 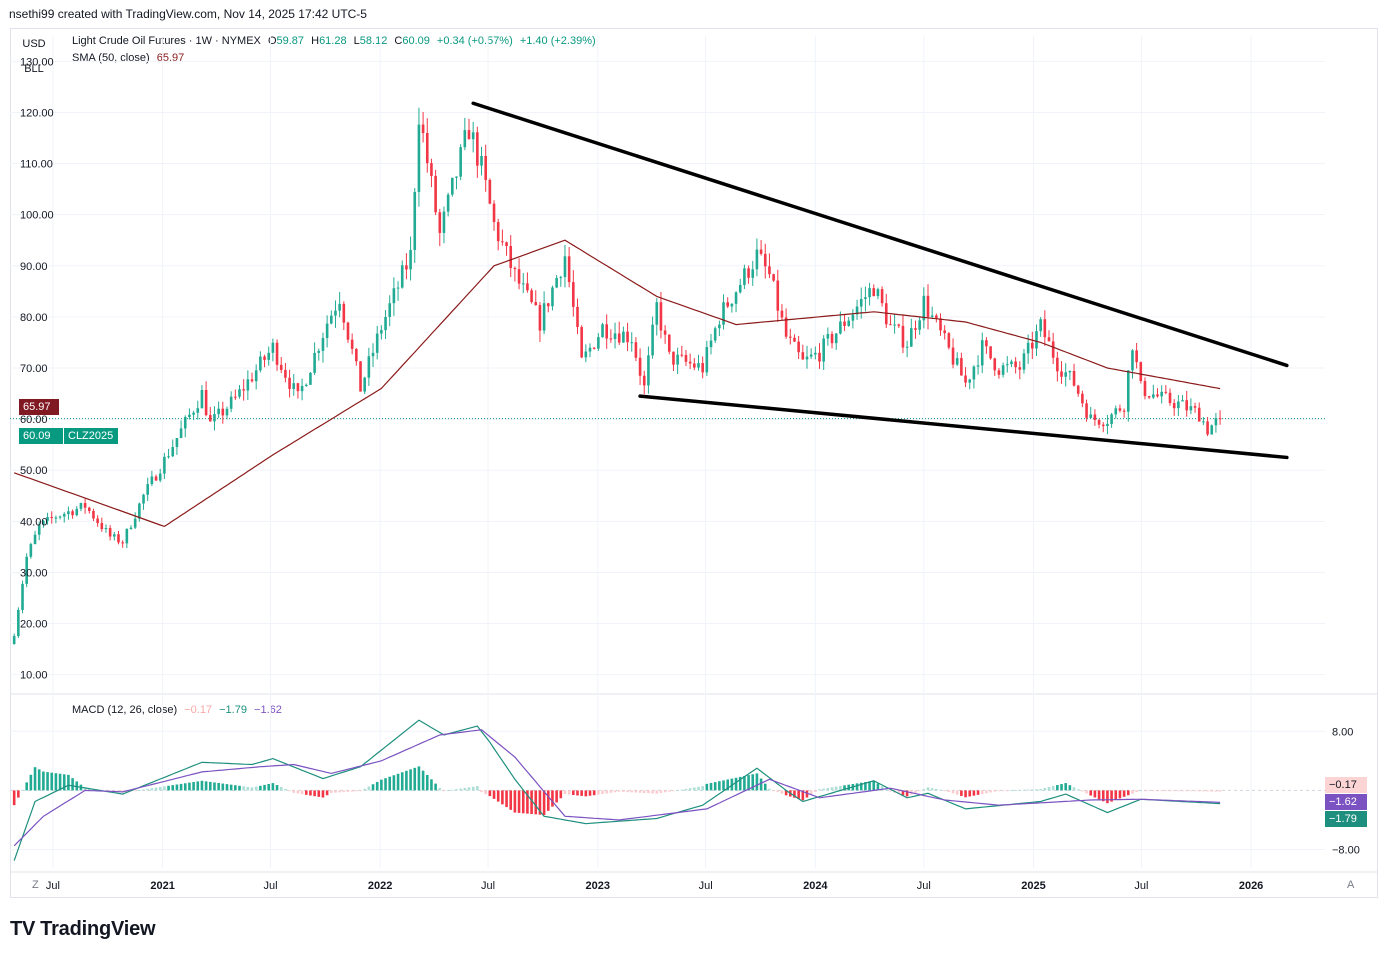 I want to click on macd-legend: MACD (12, 26, close) −0.17 −1.79 −1.62, so click(x=177, y=710).